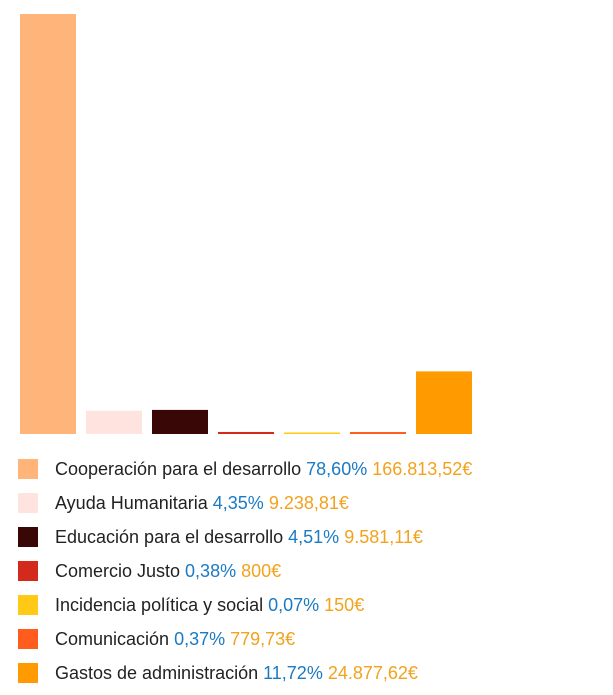 The height and width of the screenshot is (695, 613). I want to click on legend-category-label: Ayuda Humanitaria, so click(131, 502).